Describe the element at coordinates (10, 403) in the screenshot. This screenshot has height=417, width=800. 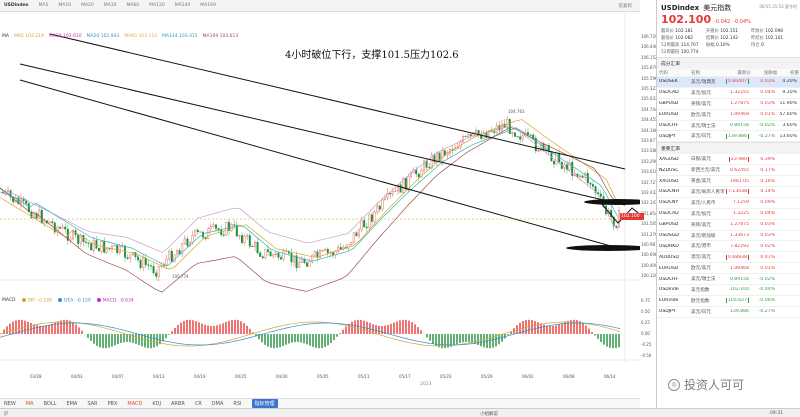
I see `tab-new: NEW` at that location.